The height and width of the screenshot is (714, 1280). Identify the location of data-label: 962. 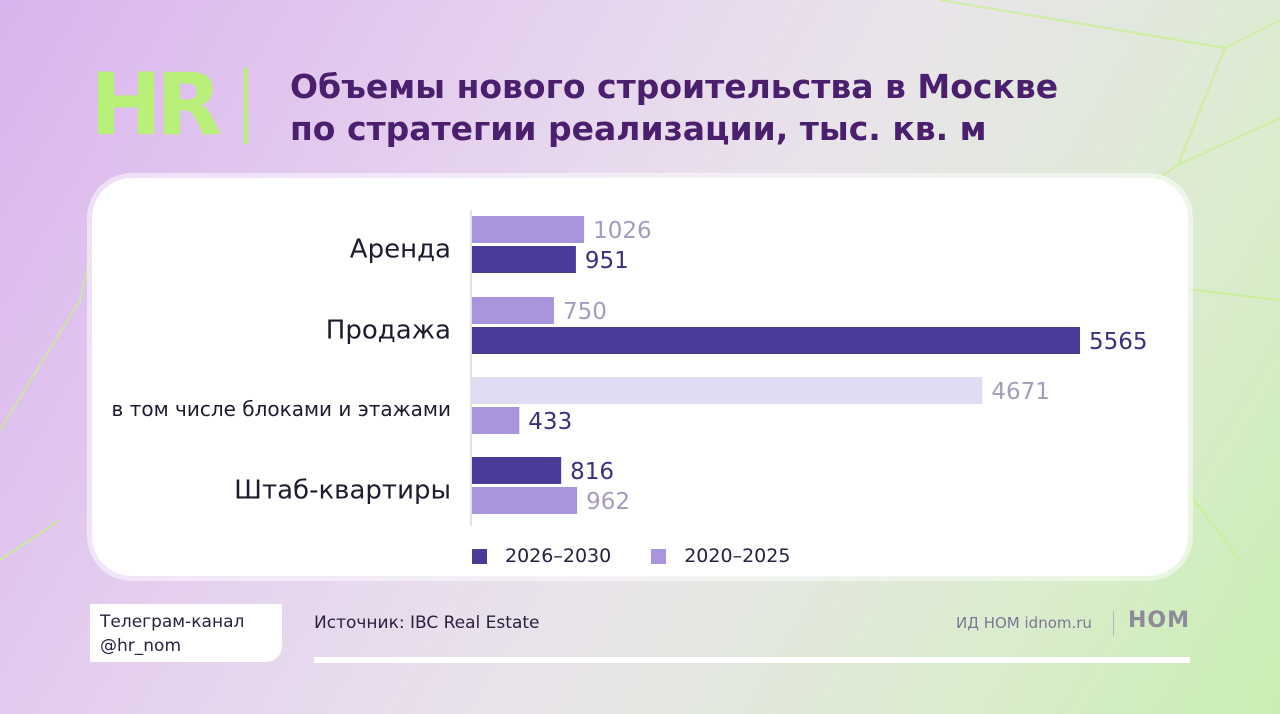
(608, 502).